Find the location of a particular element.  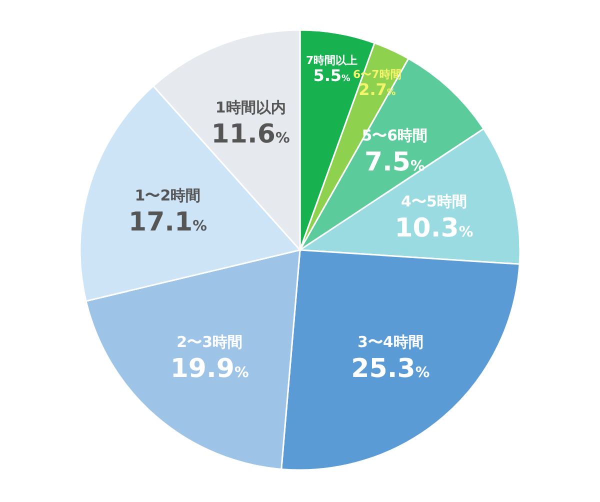

slice-label: 1〜2時間 is located at coordinates (167, 195).